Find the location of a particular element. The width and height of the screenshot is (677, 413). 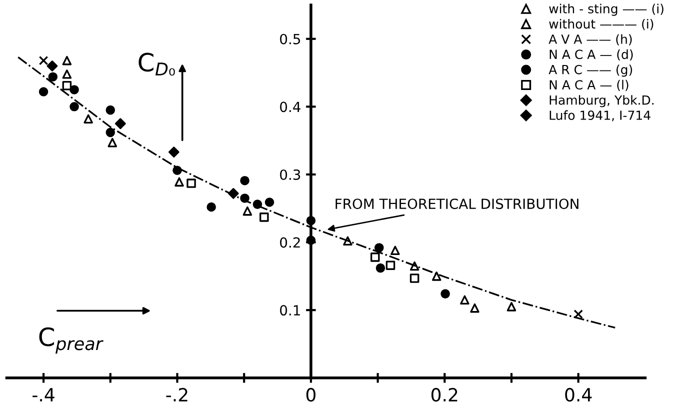

legend-label: Lufo 1941, I-714 is located at coordinates (600, 116).